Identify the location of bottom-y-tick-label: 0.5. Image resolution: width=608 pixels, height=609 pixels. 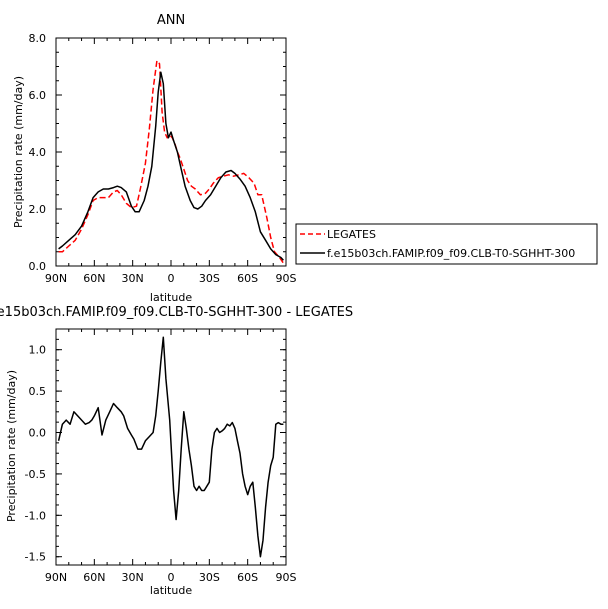
(38, 391).